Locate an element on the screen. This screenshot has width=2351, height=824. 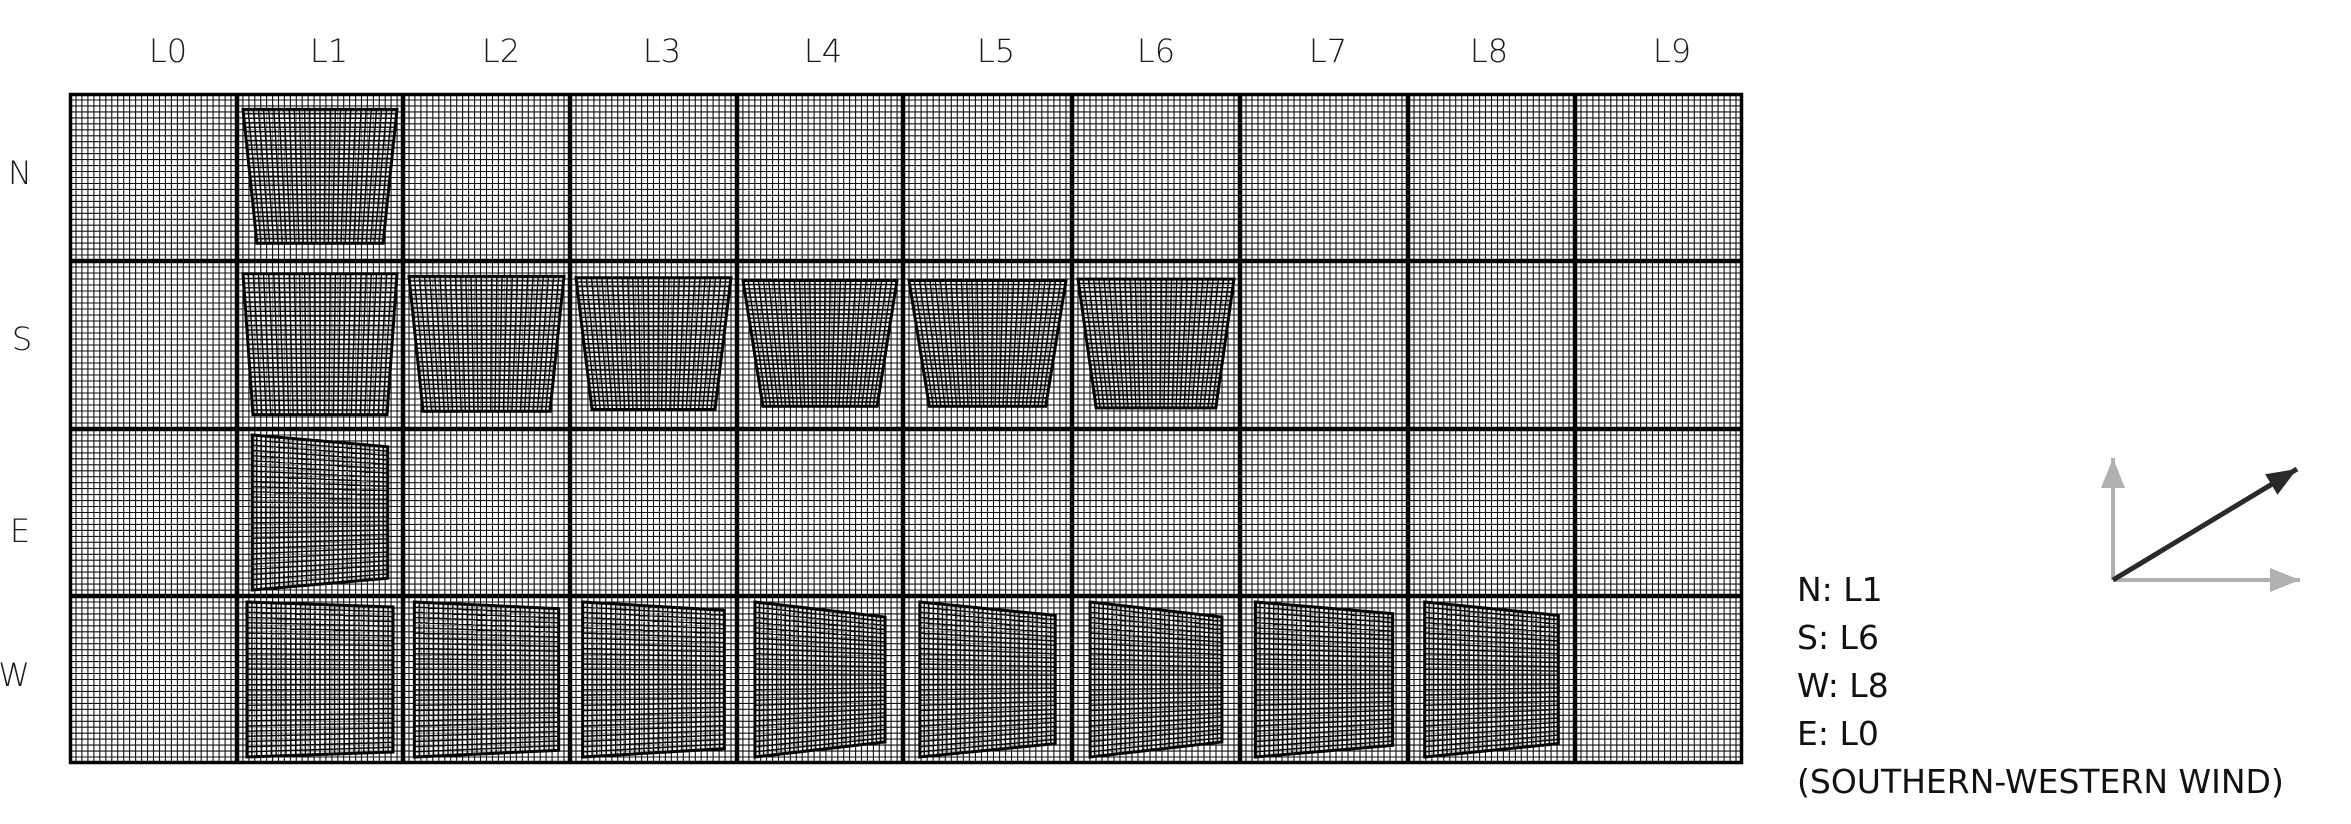
east-axis-arrow-icon is located at coordinates (2206, 580).